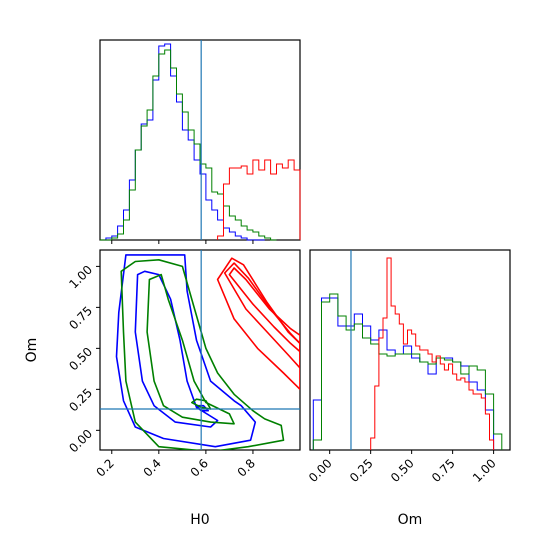 The width and height of the screenshot is (550, 550). I want to click on x-tick-label: 0.50, so click(402, 470).